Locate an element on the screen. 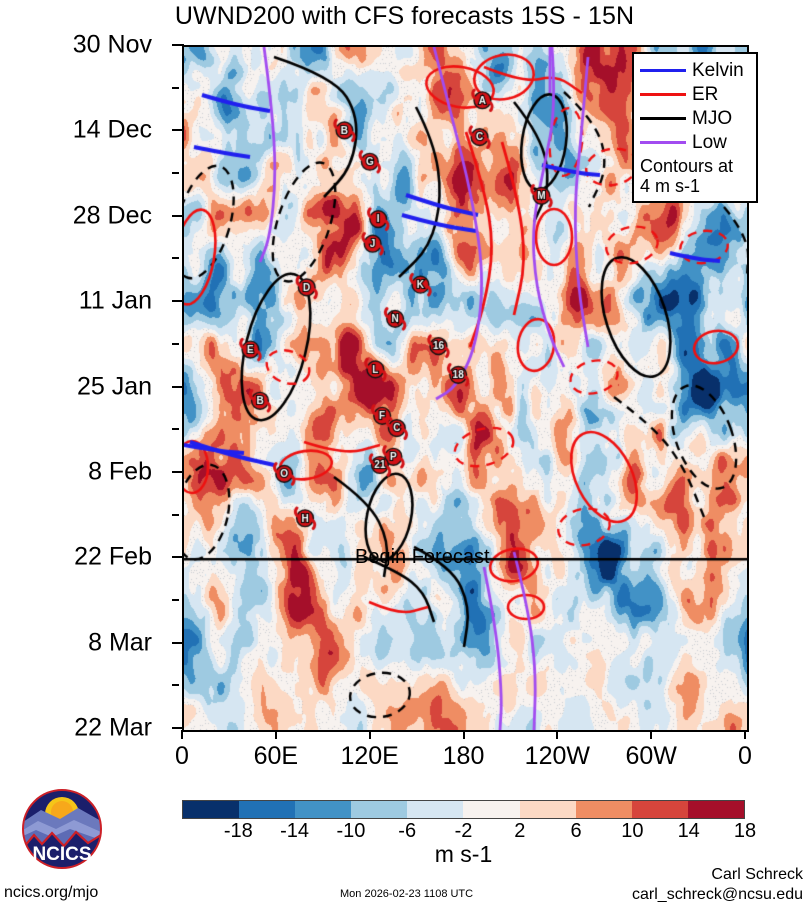 The height and width of the screenshot is (907, 809). x-tick-label: 120E is located at coordinates (369, 756).